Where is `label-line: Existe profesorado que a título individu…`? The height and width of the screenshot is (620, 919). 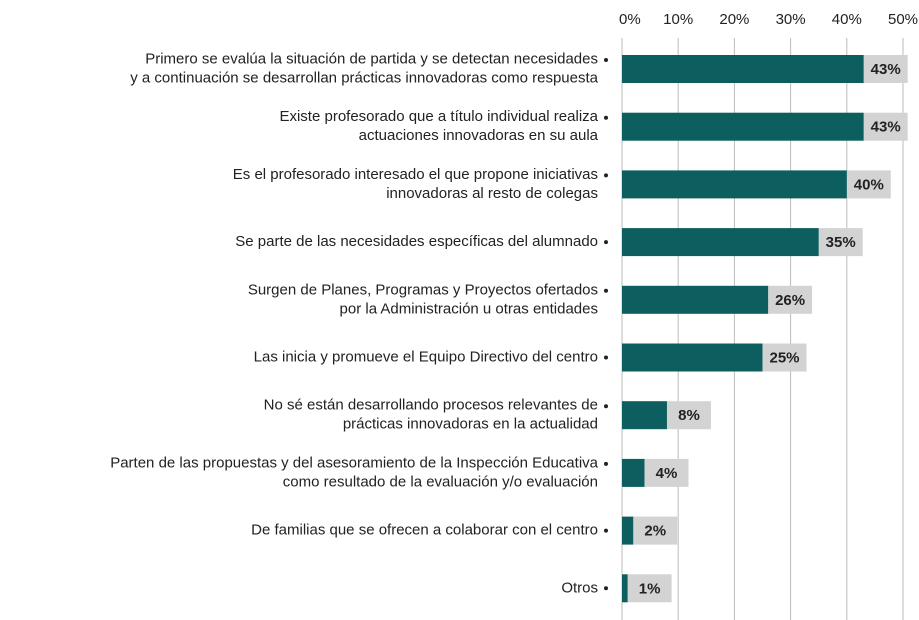
label-line: Existe profesorado que a título individu… is located at coordinates (438, 116).